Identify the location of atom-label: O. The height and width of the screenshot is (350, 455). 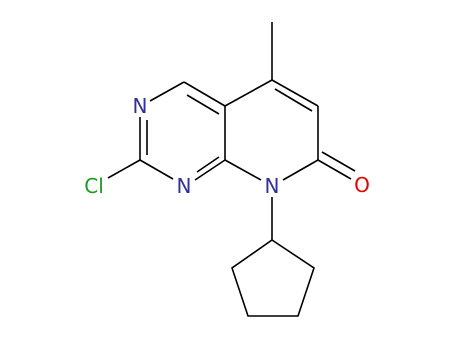
(362, 185).